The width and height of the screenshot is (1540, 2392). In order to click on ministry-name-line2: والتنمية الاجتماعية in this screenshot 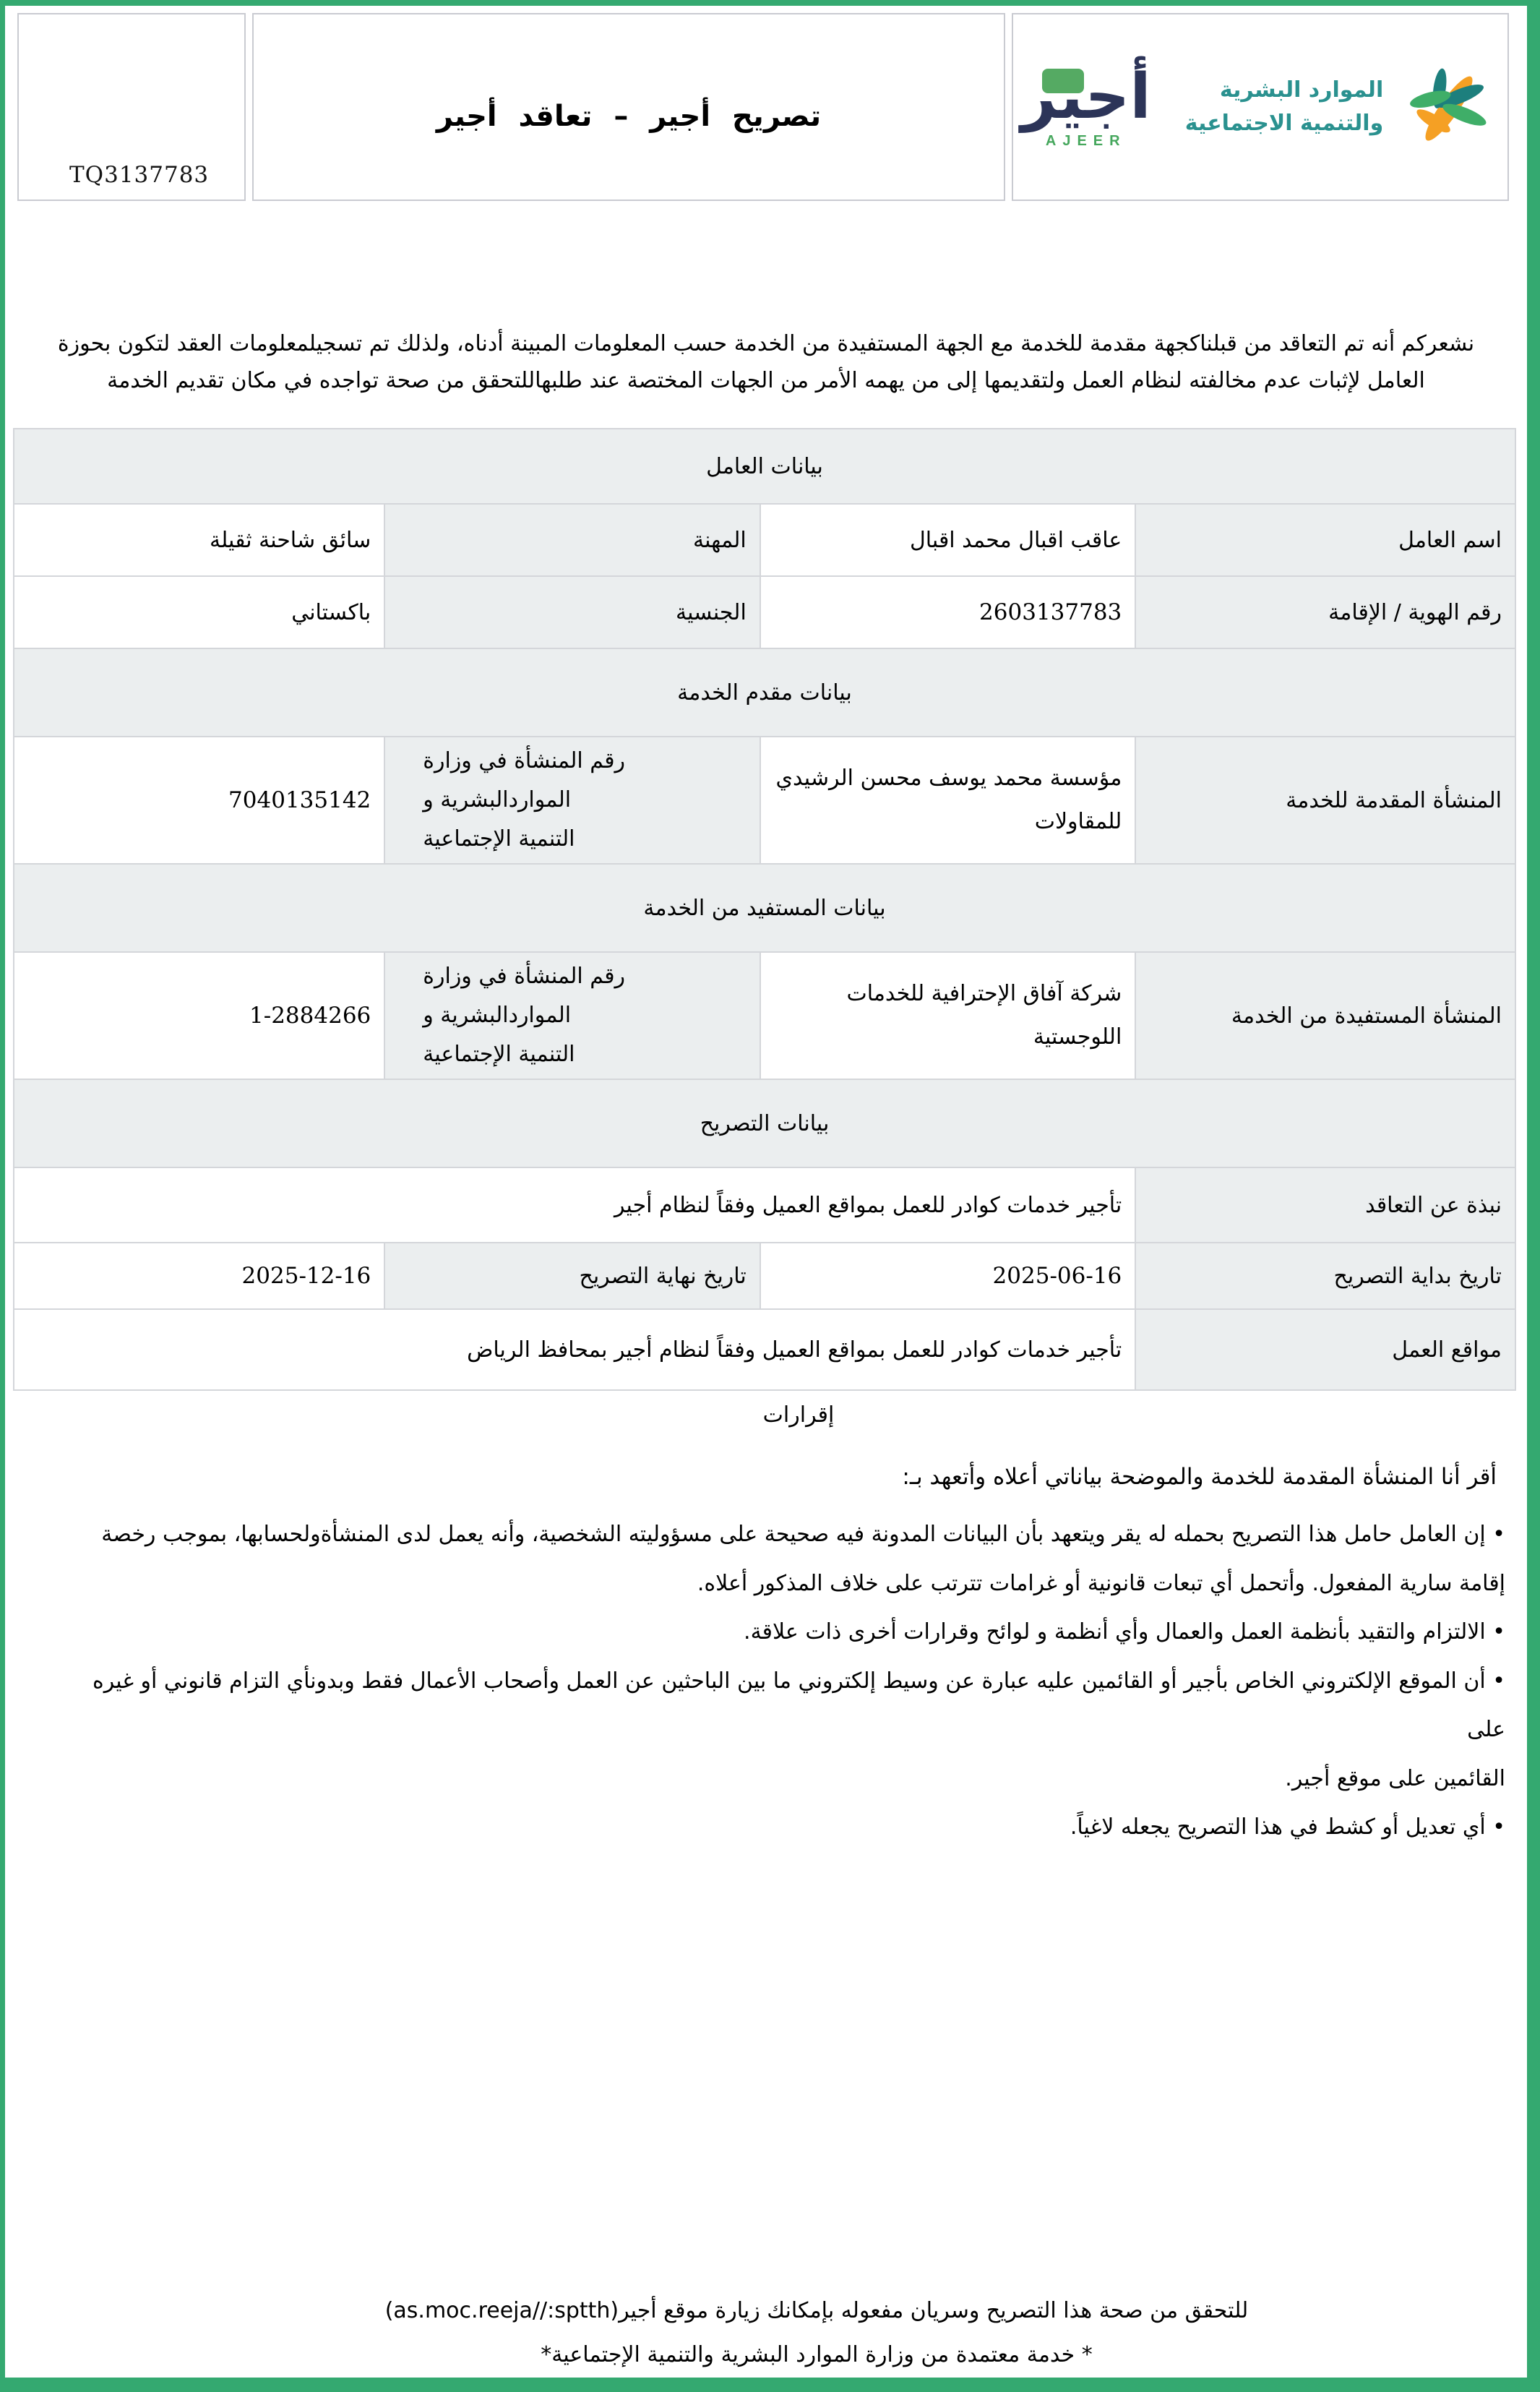, I will do `click(1284, 123)`.